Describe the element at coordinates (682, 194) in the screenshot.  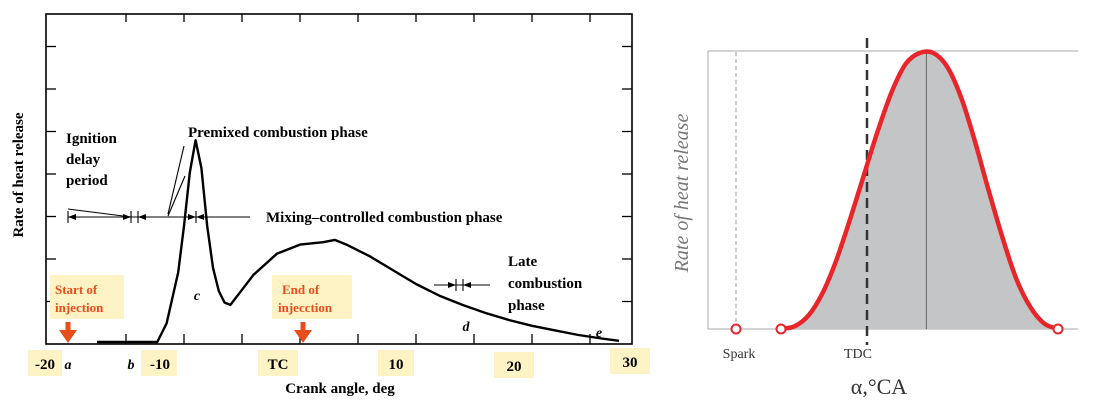
I see `right-ylabel: Rate of heat release` at that location.